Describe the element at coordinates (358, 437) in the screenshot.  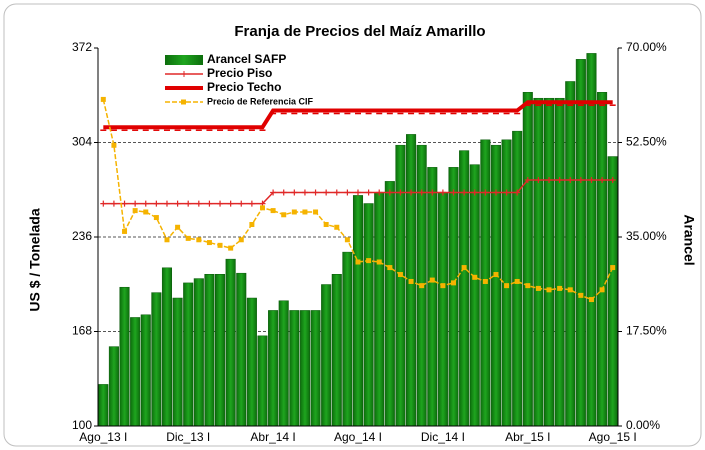
I see `x-tick-label: Ago_14 I` at that location.